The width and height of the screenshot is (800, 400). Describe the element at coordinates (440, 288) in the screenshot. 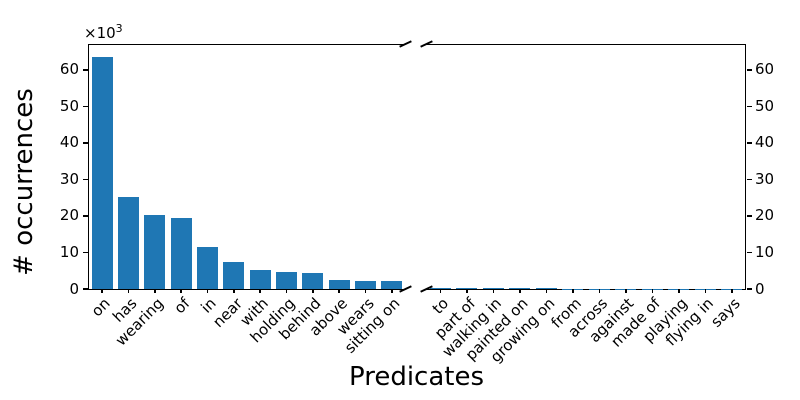

I see `bar-to` at that location.